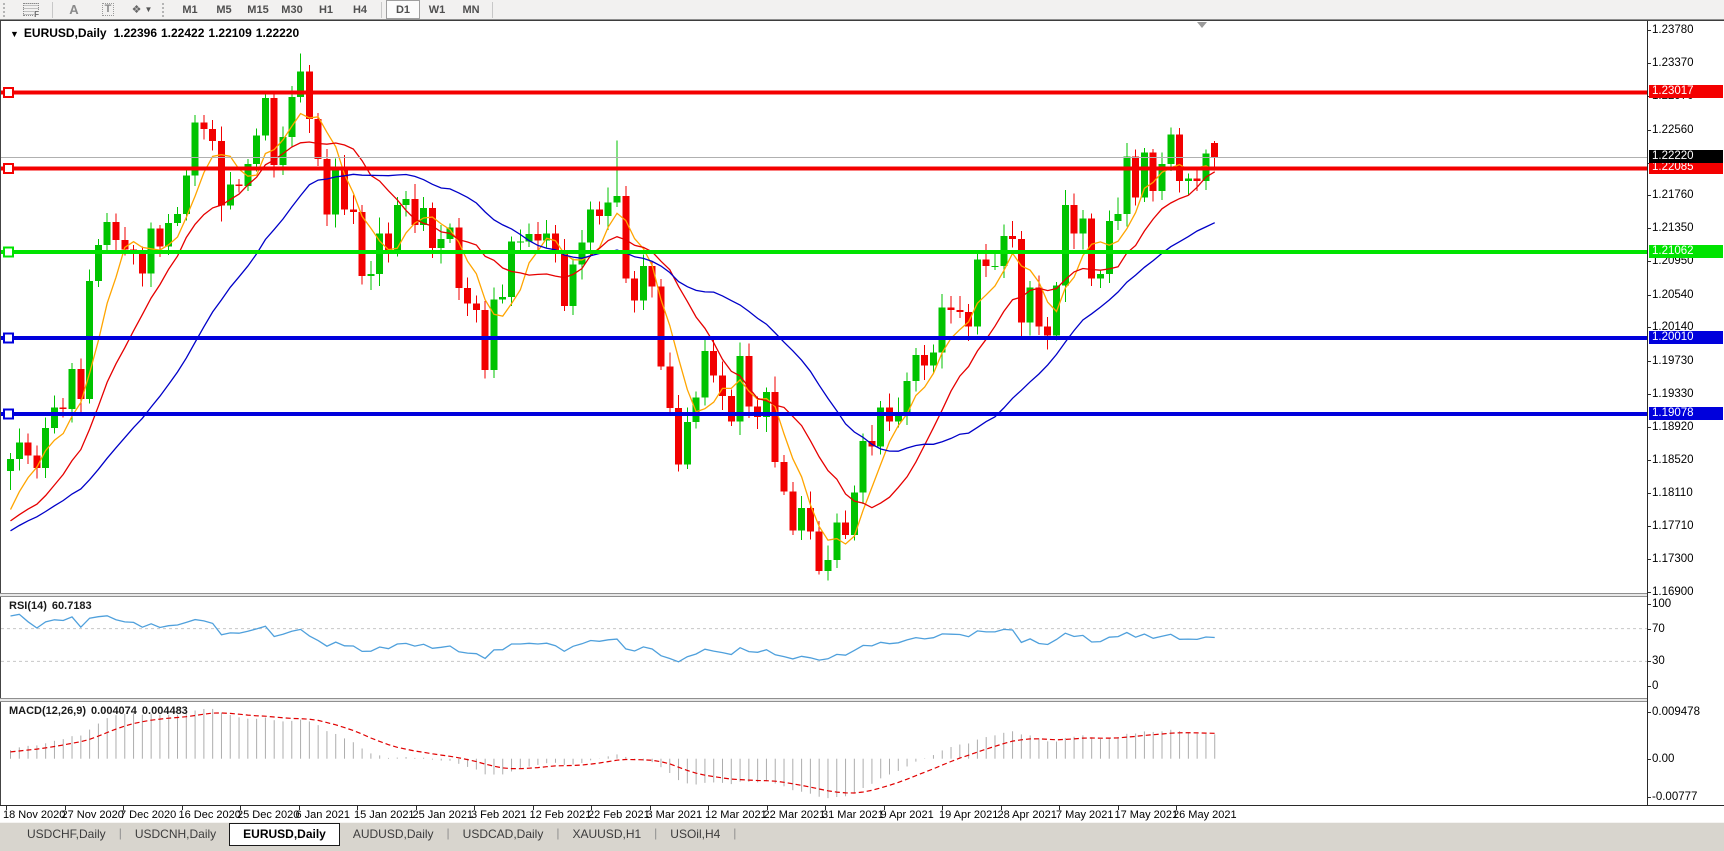 This screenshot has height=851, width=1724. What do you see at coordinates (471, 9) in the screenshot?
I see `timeframe-button-mn: MN` at bounding box center [471, 9].